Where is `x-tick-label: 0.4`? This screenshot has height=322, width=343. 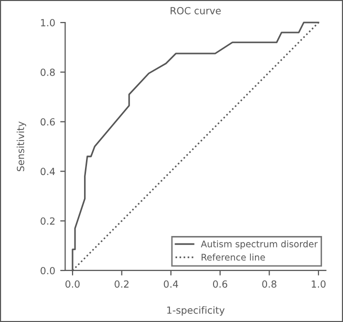
x-tick-label: 0.4 is located at coordinates (171, 284).